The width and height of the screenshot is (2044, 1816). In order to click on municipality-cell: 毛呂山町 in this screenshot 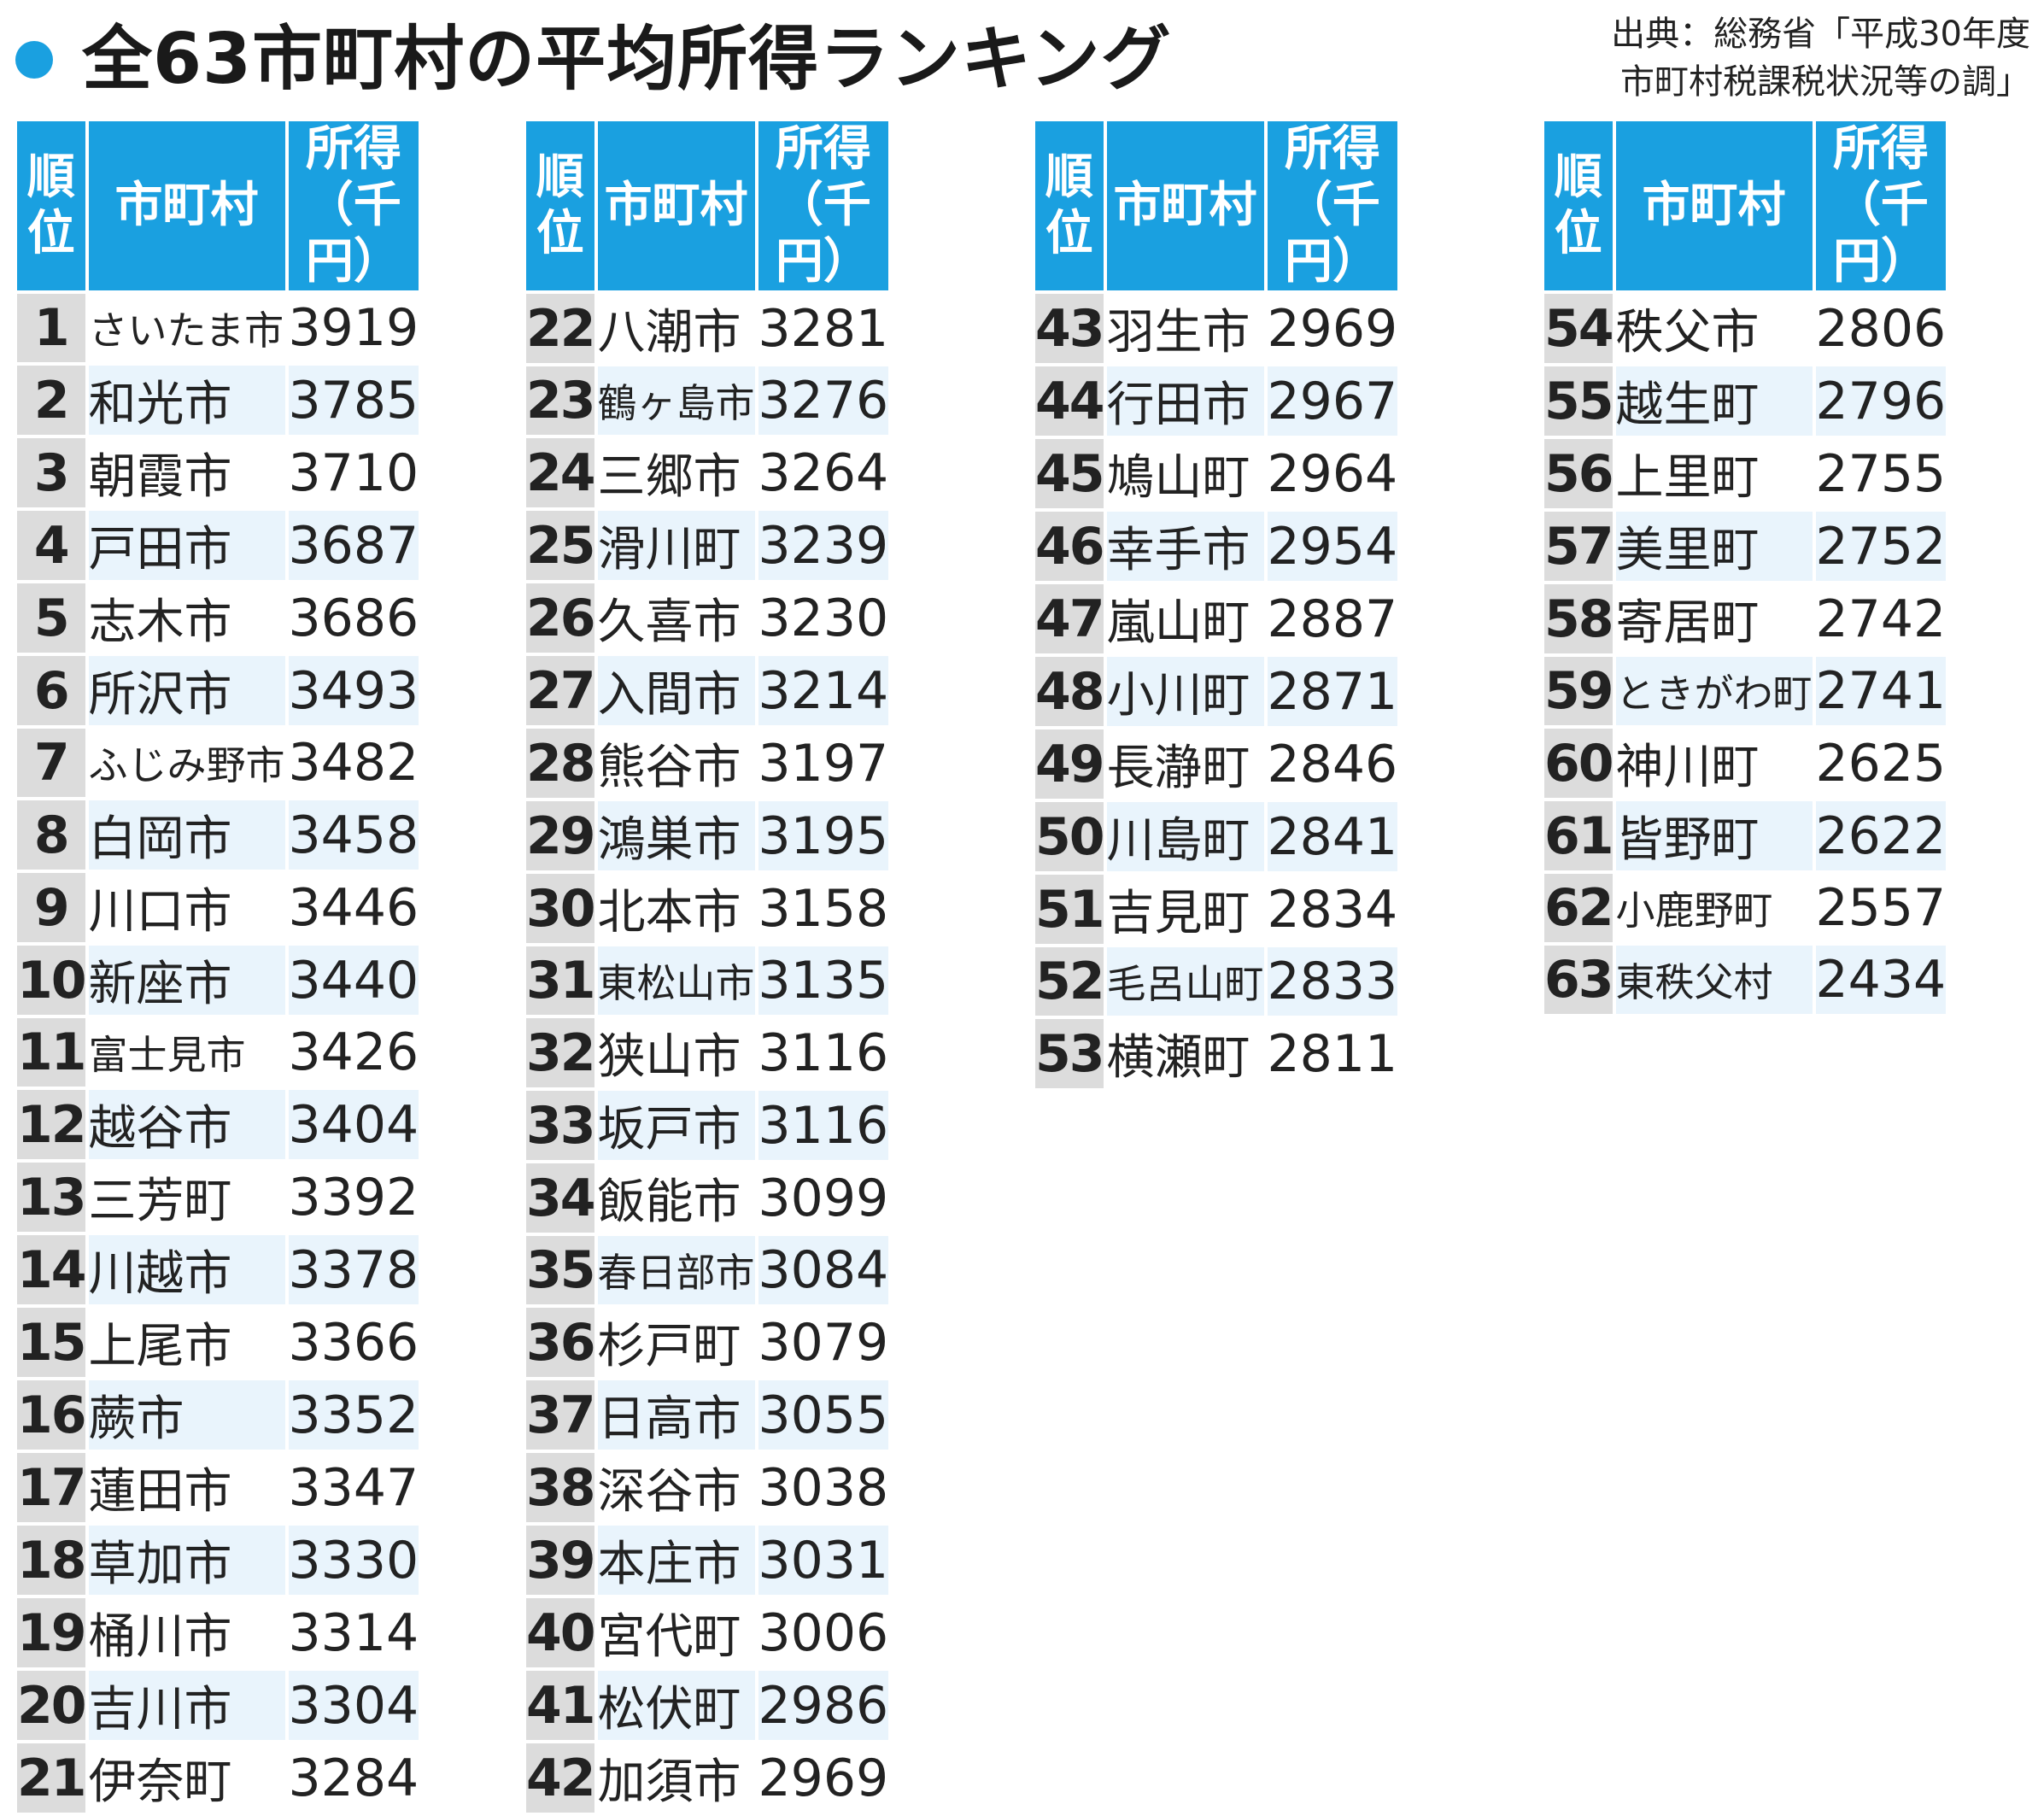, I will do `click(1185, 981)`.